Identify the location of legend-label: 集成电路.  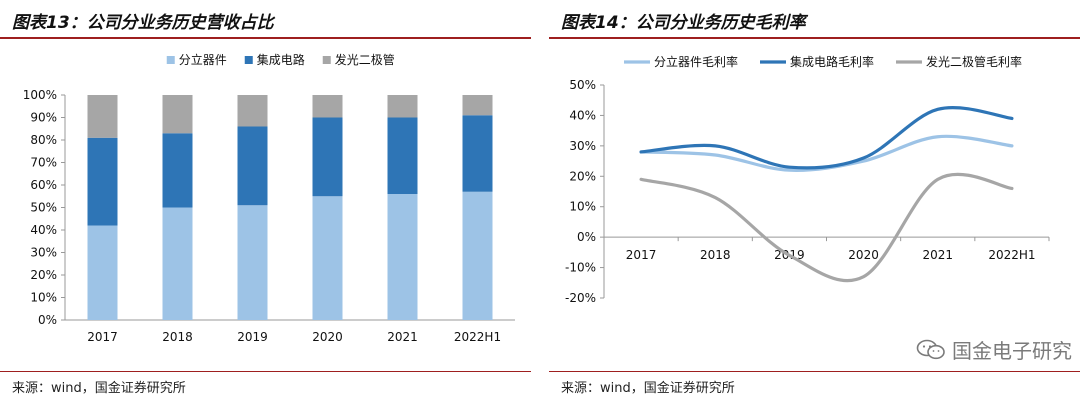
(281, 59).